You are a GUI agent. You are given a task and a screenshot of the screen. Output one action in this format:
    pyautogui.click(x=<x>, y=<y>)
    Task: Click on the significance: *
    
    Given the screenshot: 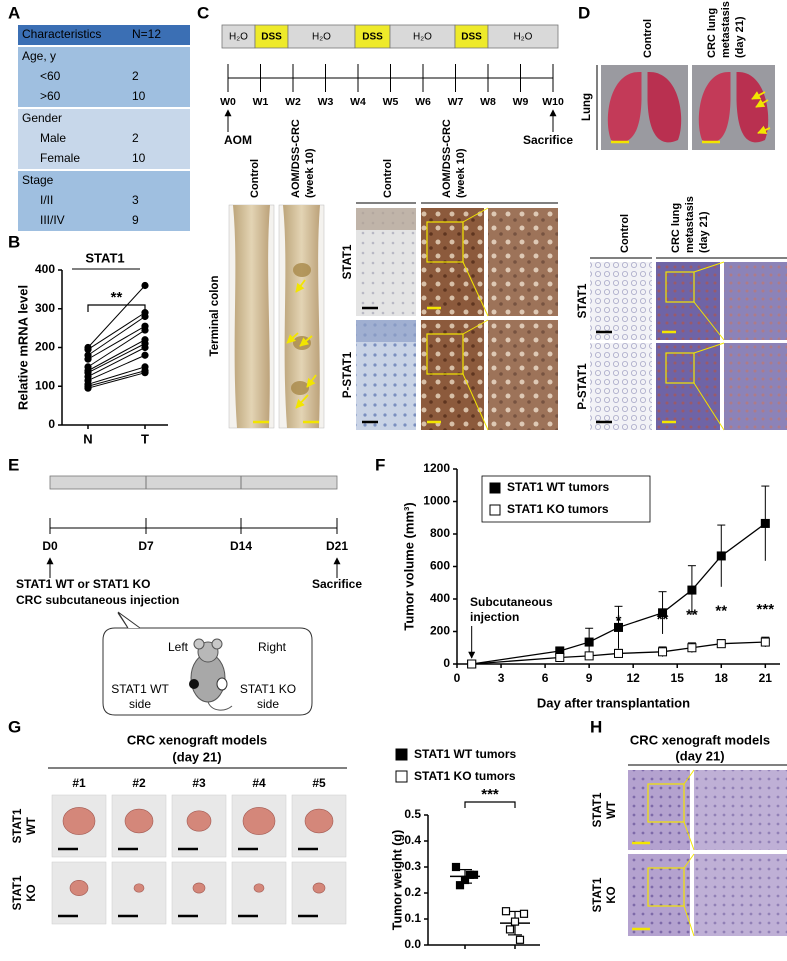 What is the action you would take?
    pyautogui.click(x=619, y=620)
    